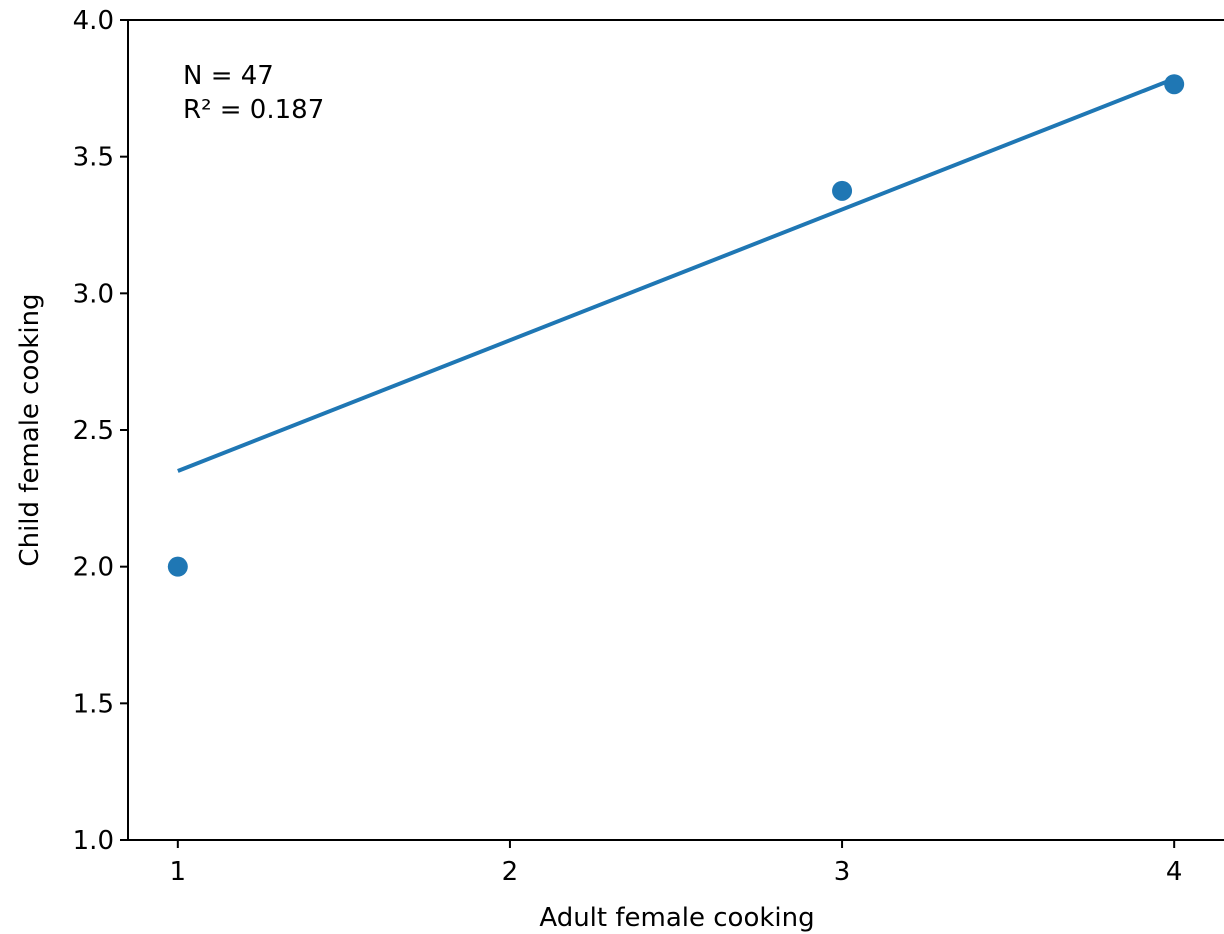  What do you see at coordinates (93, 704) in the screenshot?
I see `y-tick-label: 1.5` at bounding box center [93, 704].